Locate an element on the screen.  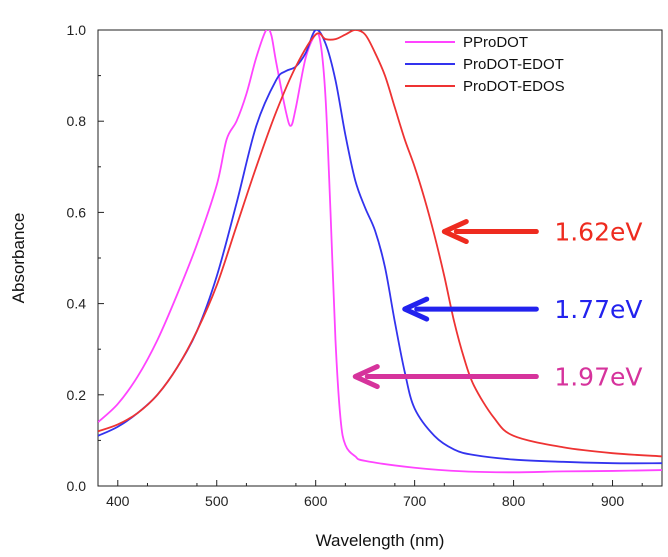
y-tick-label-0: 0.0 is located at coordinates (77, 486).